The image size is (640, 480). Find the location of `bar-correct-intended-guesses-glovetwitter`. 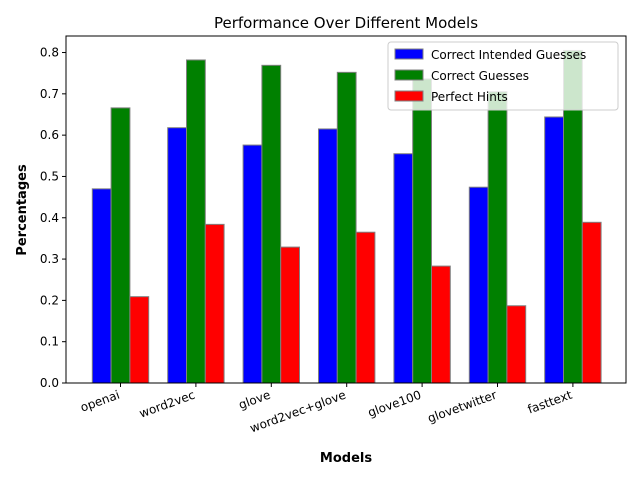

bar-correct-intended-guesses-glovetwitter is located at coordinates (478, 285).